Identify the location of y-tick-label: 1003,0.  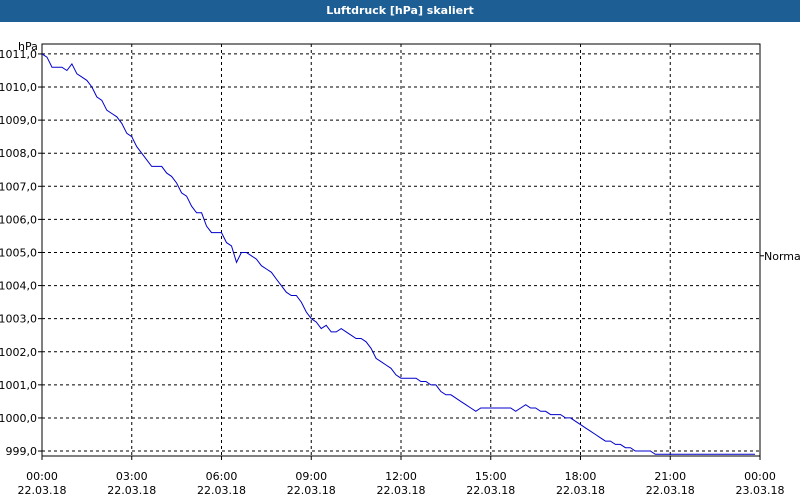
(18, 319).